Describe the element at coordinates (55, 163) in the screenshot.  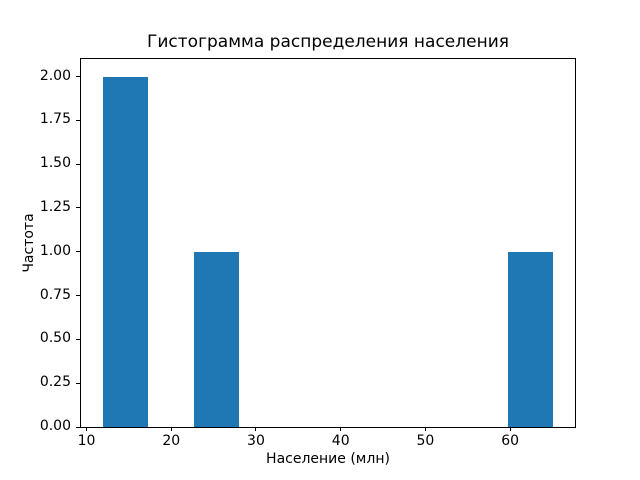
I see `y-tick-label: 1.50` at that location.